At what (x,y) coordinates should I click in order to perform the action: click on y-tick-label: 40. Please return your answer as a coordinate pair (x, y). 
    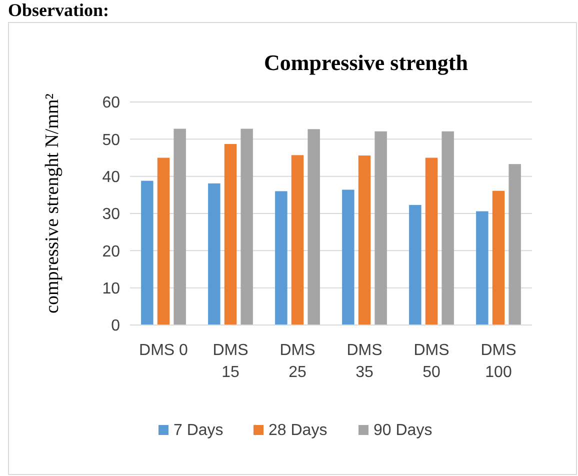
    Looking at the image, I should click on (111, 177).